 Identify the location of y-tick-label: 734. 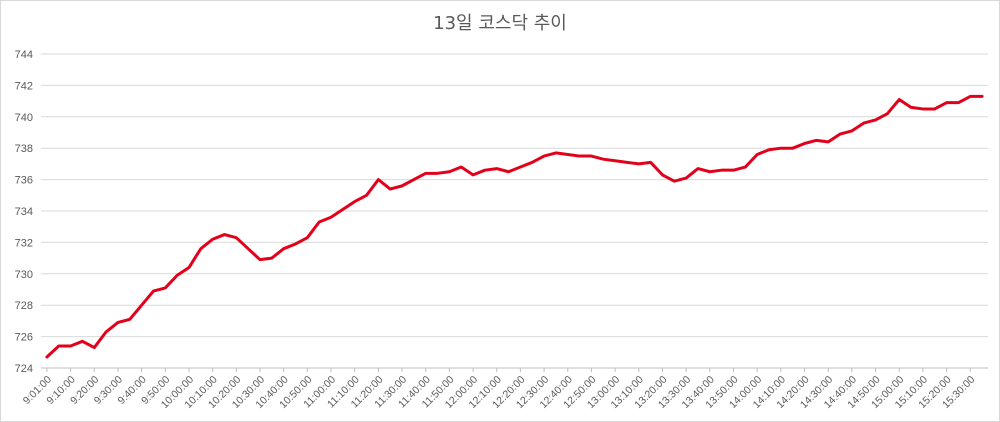
(24, 212).